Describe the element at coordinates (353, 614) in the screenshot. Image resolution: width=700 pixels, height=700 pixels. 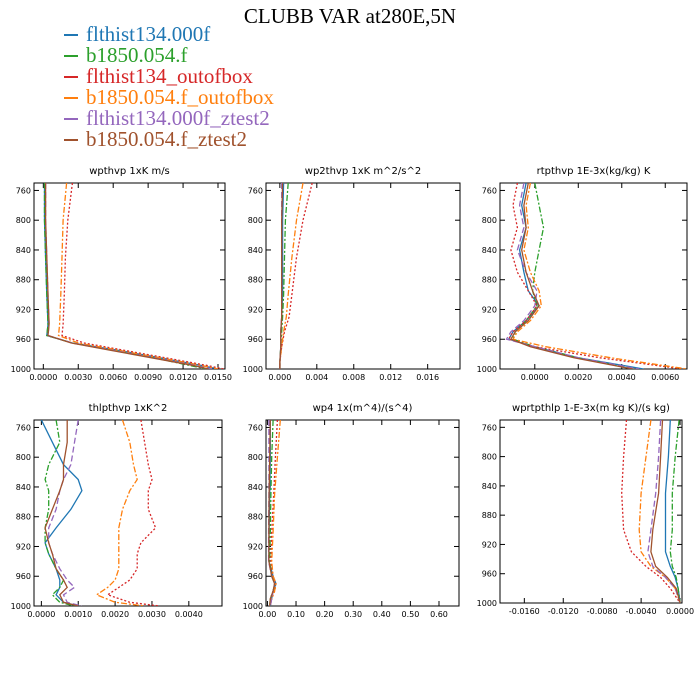
I see `x-tick-label: 0.30` at that location.